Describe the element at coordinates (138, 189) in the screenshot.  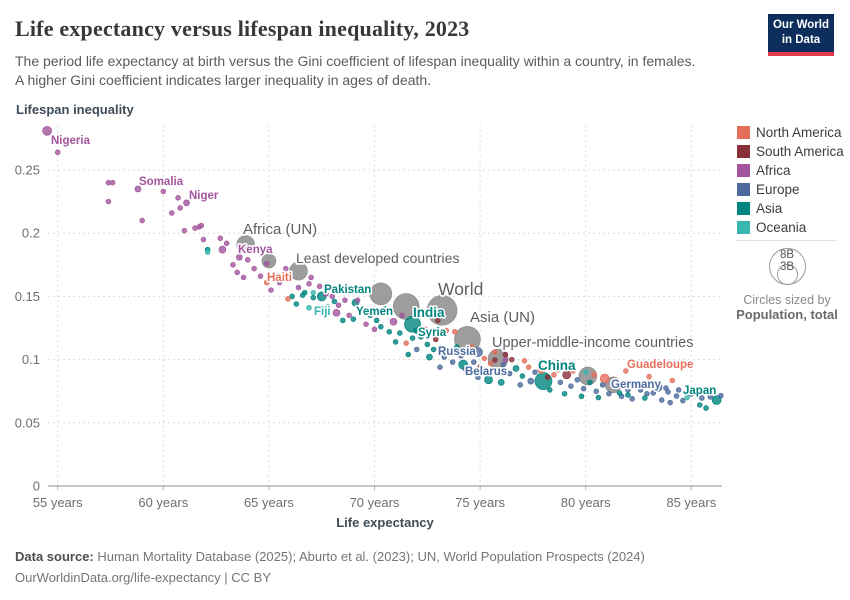
I see `data-point-somalia` at that location.